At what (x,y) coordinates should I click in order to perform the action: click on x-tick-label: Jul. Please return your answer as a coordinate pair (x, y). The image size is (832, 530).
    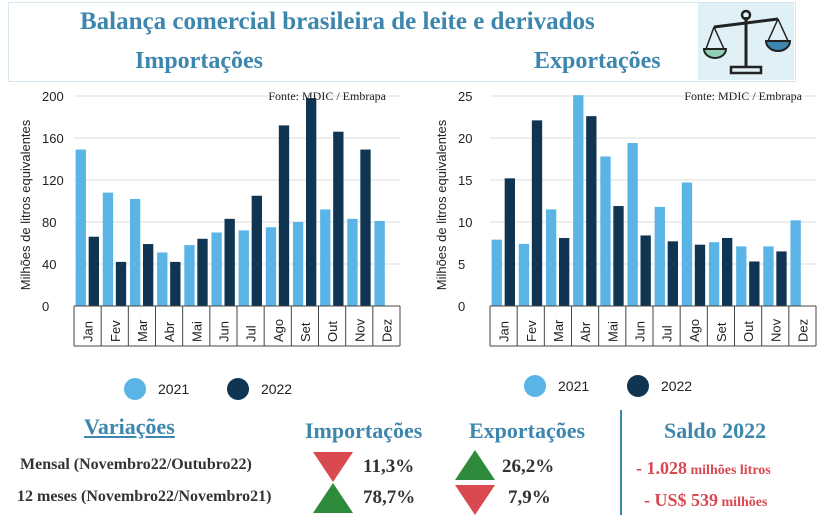
    Looking at the image, I should click on (251, 333).